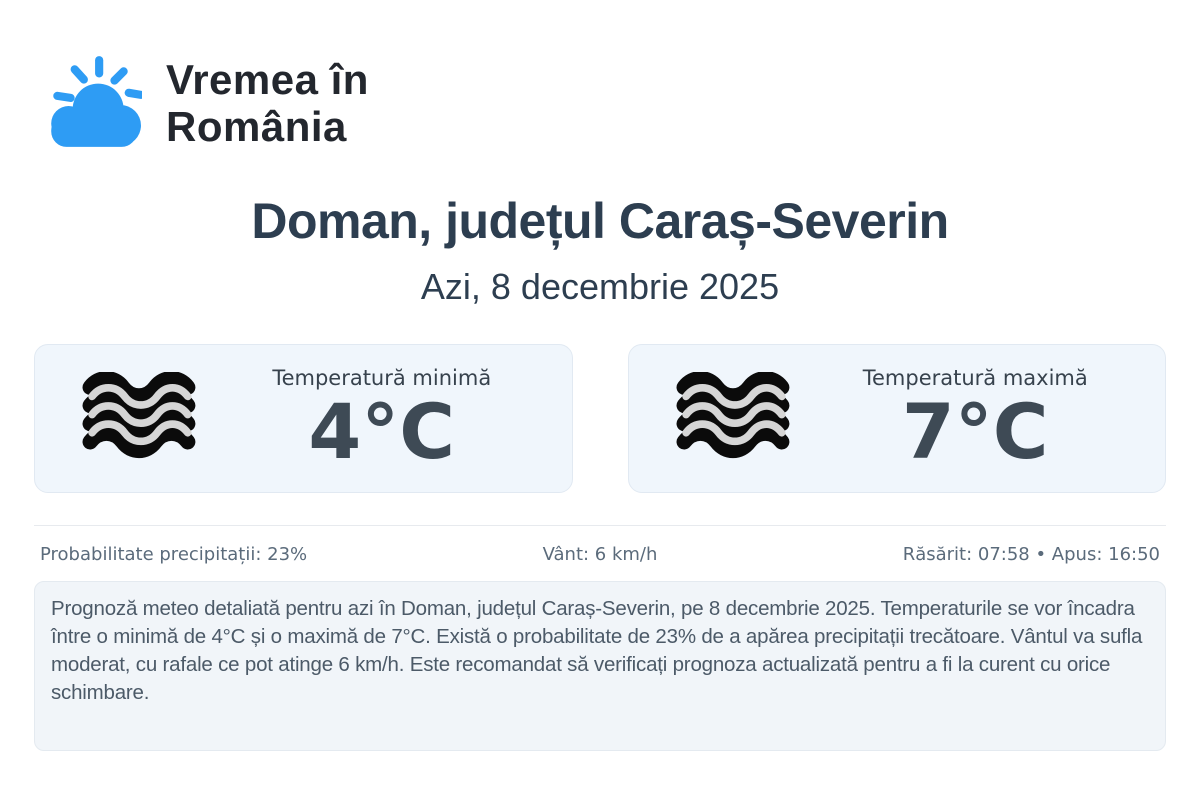 This screenshot has width=1200, height=800. I want to click on min-temperature-text: Temperatură minimă 4°C, so click(382, 419).